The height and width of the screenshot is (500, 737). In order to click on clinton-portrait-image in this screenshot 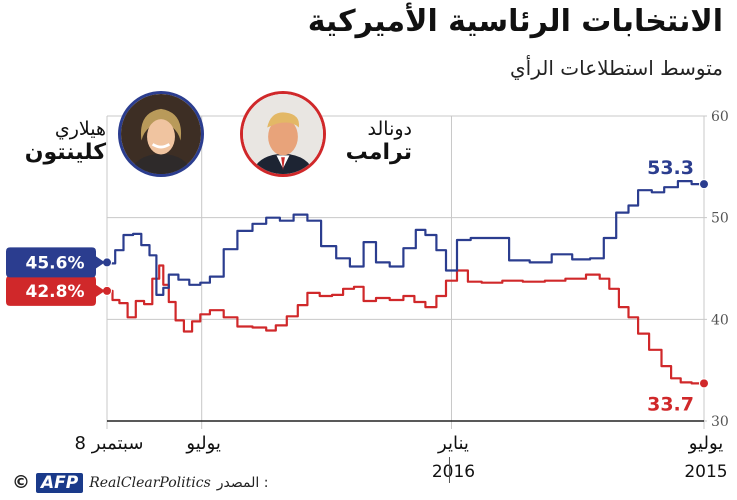, I will do `click(161, 134)`.